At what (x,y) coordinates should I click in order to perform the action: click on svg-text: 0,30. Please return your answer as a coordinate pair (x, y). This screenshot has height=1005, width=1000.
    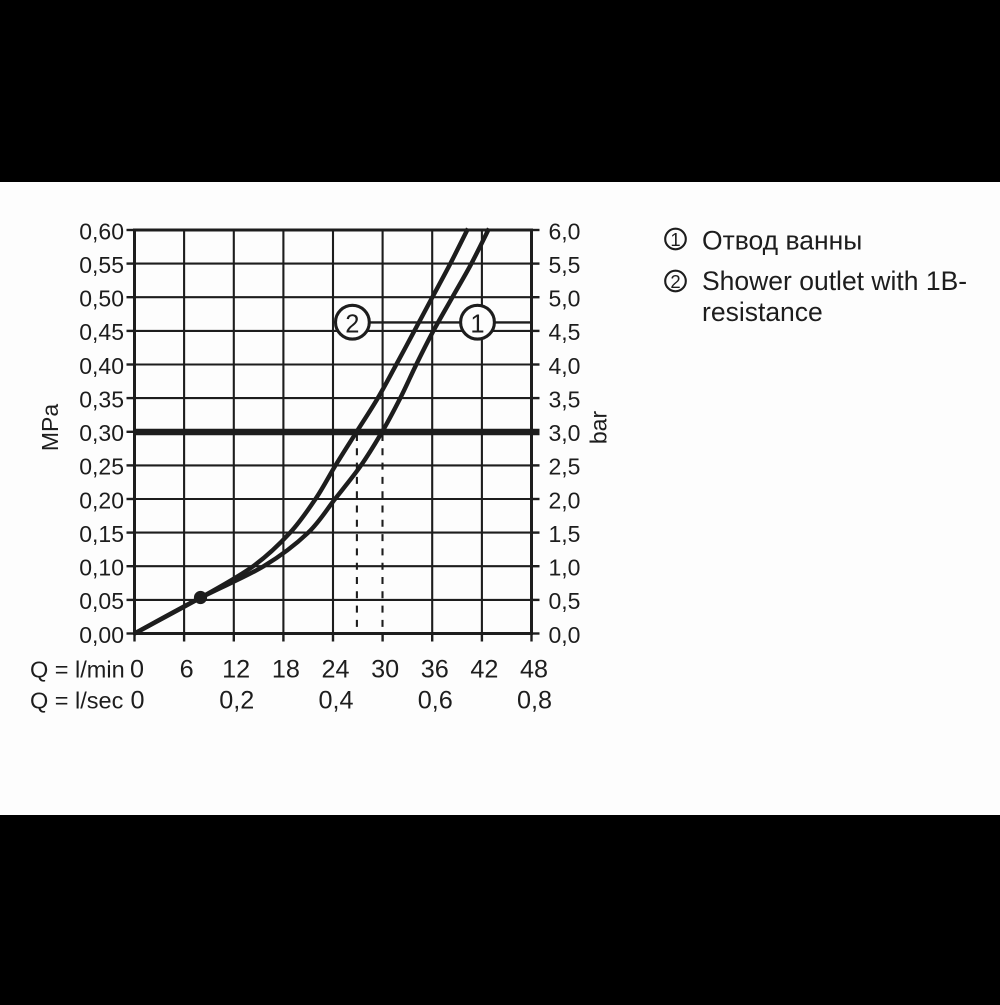
    Looking at the image, I should click on (101, 433).